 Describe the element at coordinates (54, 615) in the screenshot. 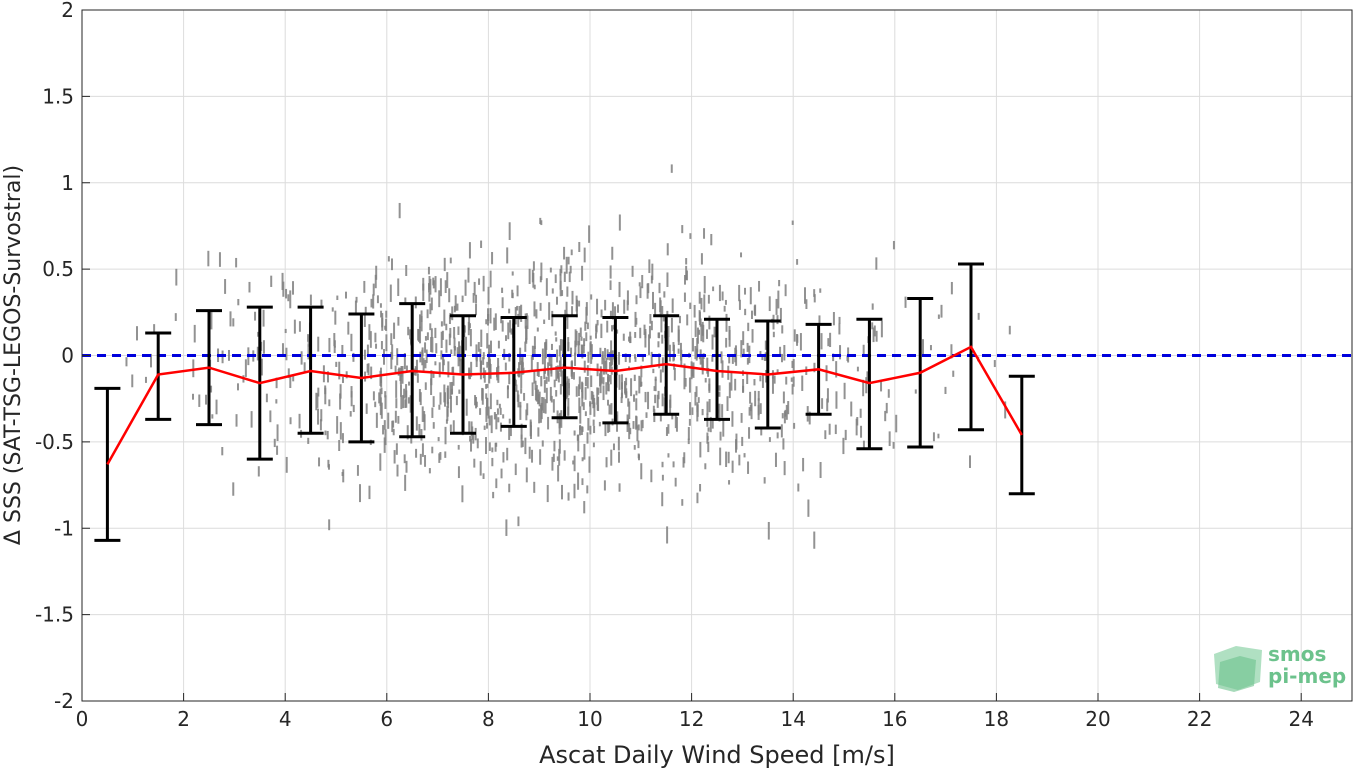

I see `y-tick-label: -1.5` at that location.